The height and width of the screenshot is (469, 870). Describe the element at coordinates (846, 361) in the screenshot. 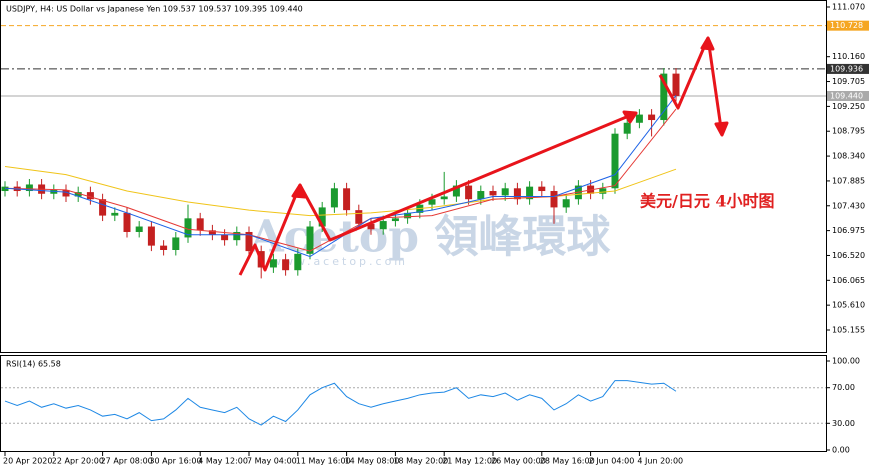

I see `rsi-tick-label: 100.00` at that location.